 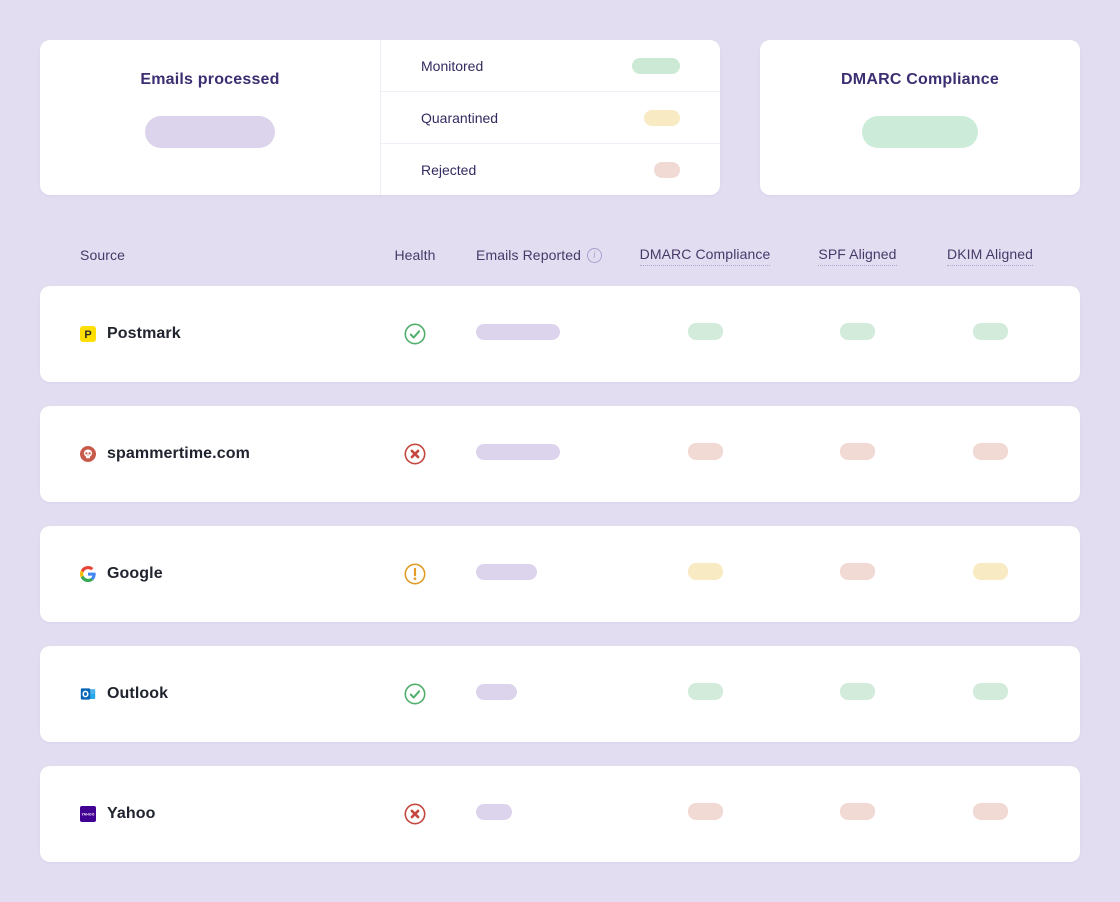 I want to click on table-row-google: Google, so click(x=560, y=574).